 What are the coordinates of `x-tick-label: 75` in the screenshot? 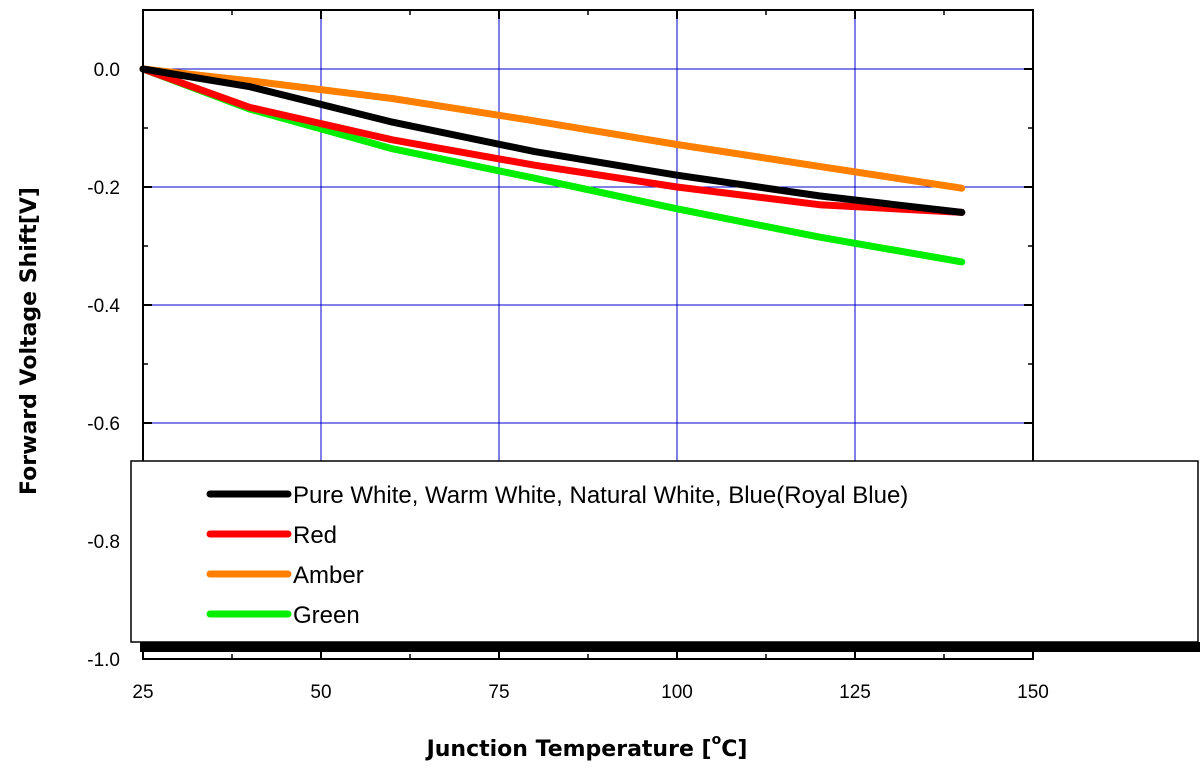 It's located at (498, 692).